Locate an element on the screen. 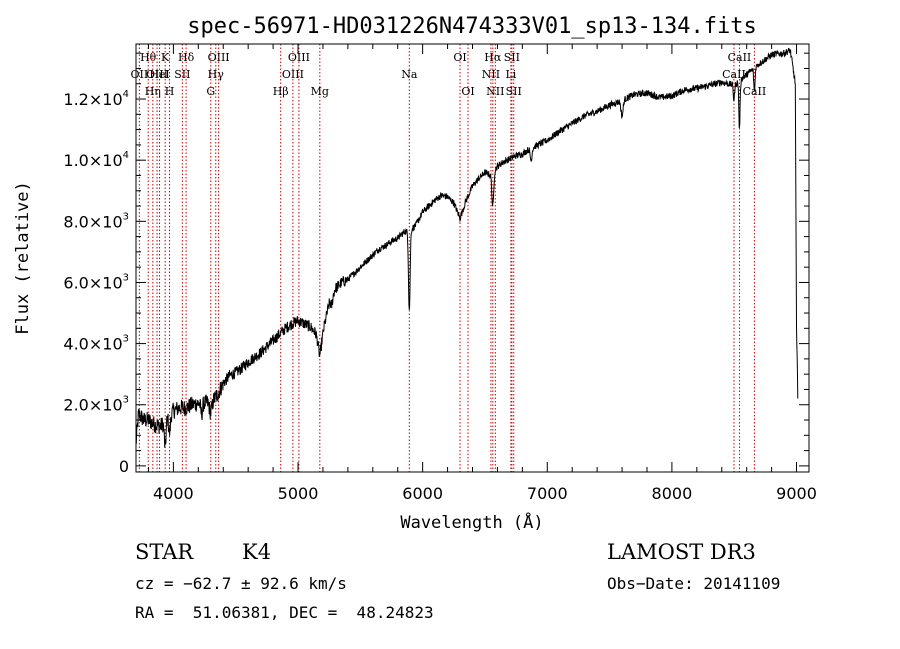 Image resolution: width=900 pixels, height=649 pixels. spectral-line-label: OII is located at coordinates (140, 74).